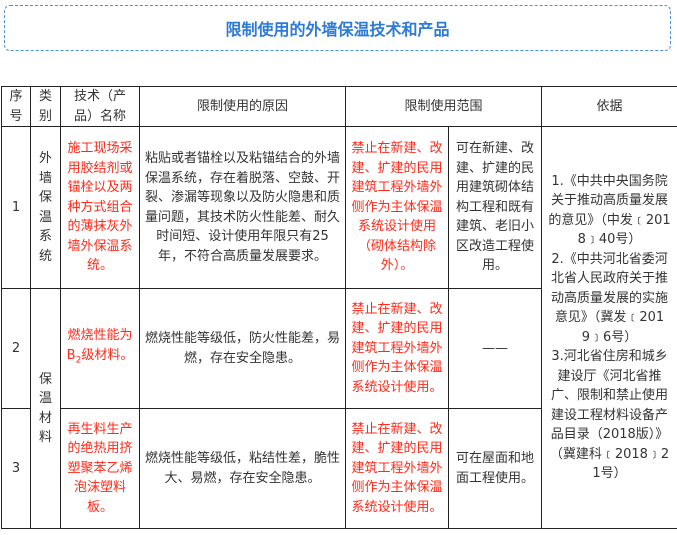  I want to click on cell-reason: 燃烧性能等级低，粘结性差，脆性大、易燃，存在安全隐患。, so click(242, 468).